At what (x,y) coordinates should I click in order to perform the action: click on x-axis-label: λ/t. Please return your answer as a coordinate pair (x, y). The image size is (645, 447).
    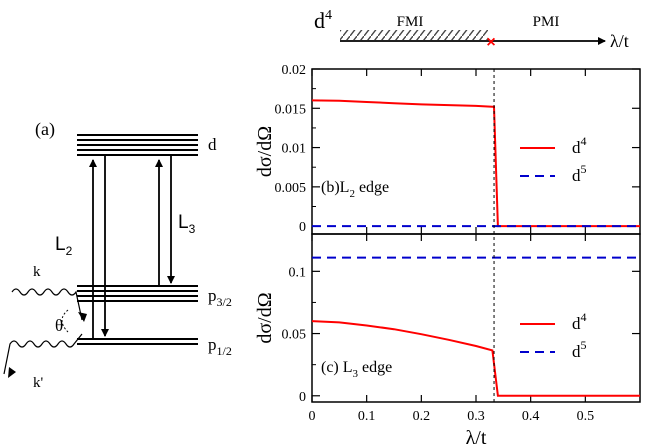
    Looking at the image, I should click on (476, 437).